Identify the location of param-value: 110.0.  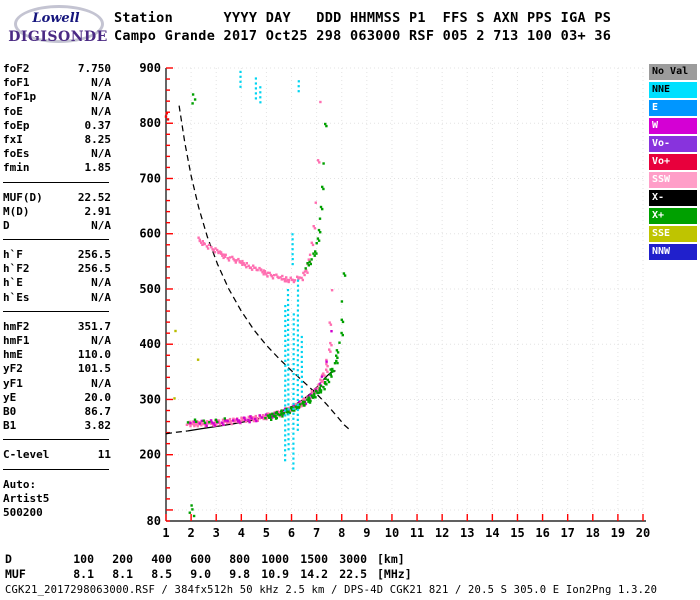
(94, 355).